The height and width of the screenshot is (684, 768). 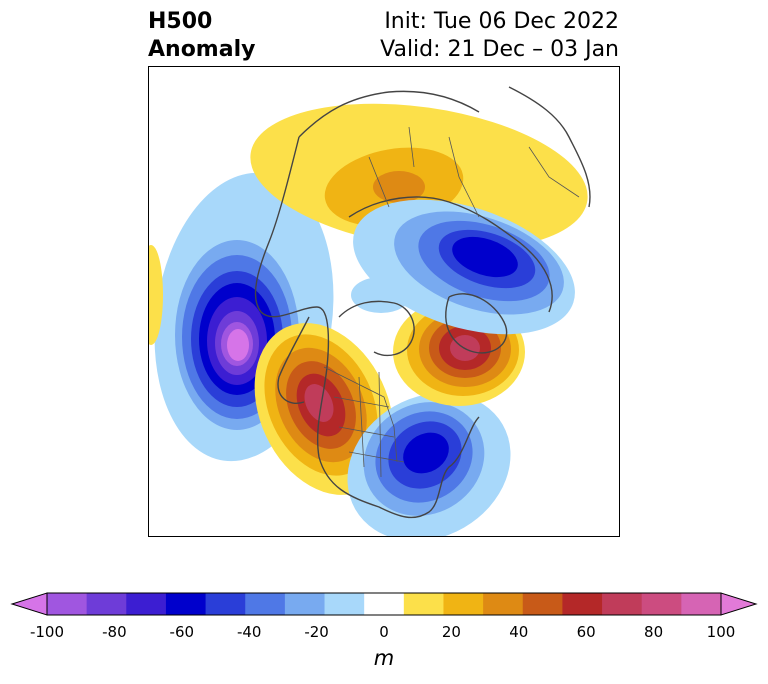 I want to click on title-line-1: H500, so click(x=180, y=21).